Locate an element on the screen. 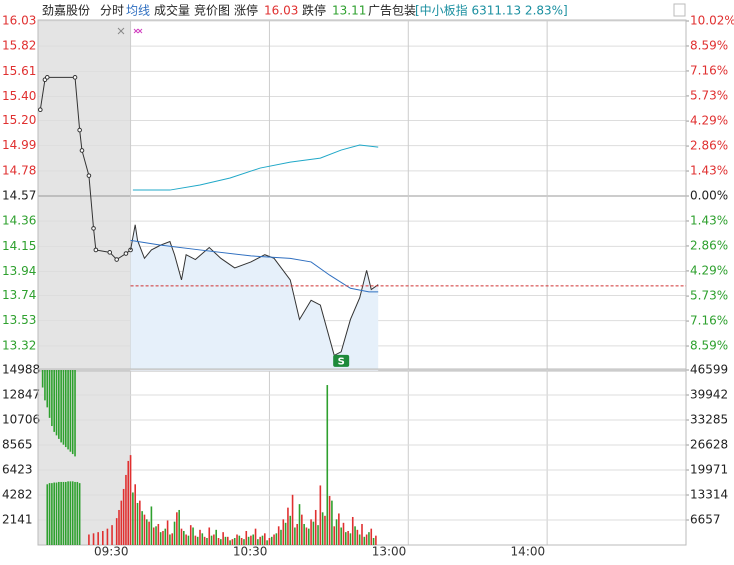 The image size is (734, 565). y2-tick-label: 1.43% is located at coordinates (709, 220).